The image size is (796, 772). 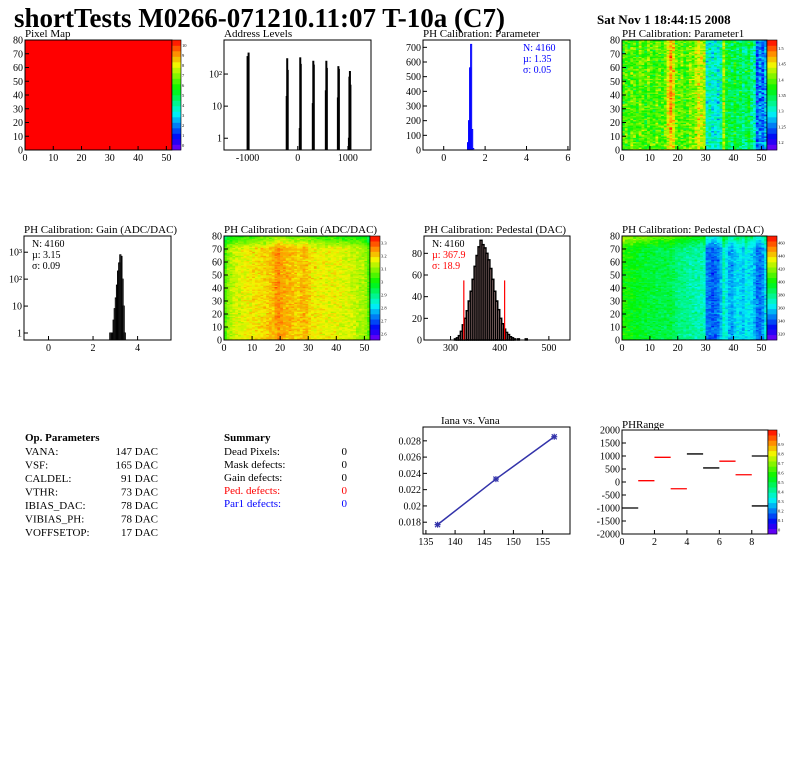 I want to click on y-tick-label: 70, so click(x=615, y=54).